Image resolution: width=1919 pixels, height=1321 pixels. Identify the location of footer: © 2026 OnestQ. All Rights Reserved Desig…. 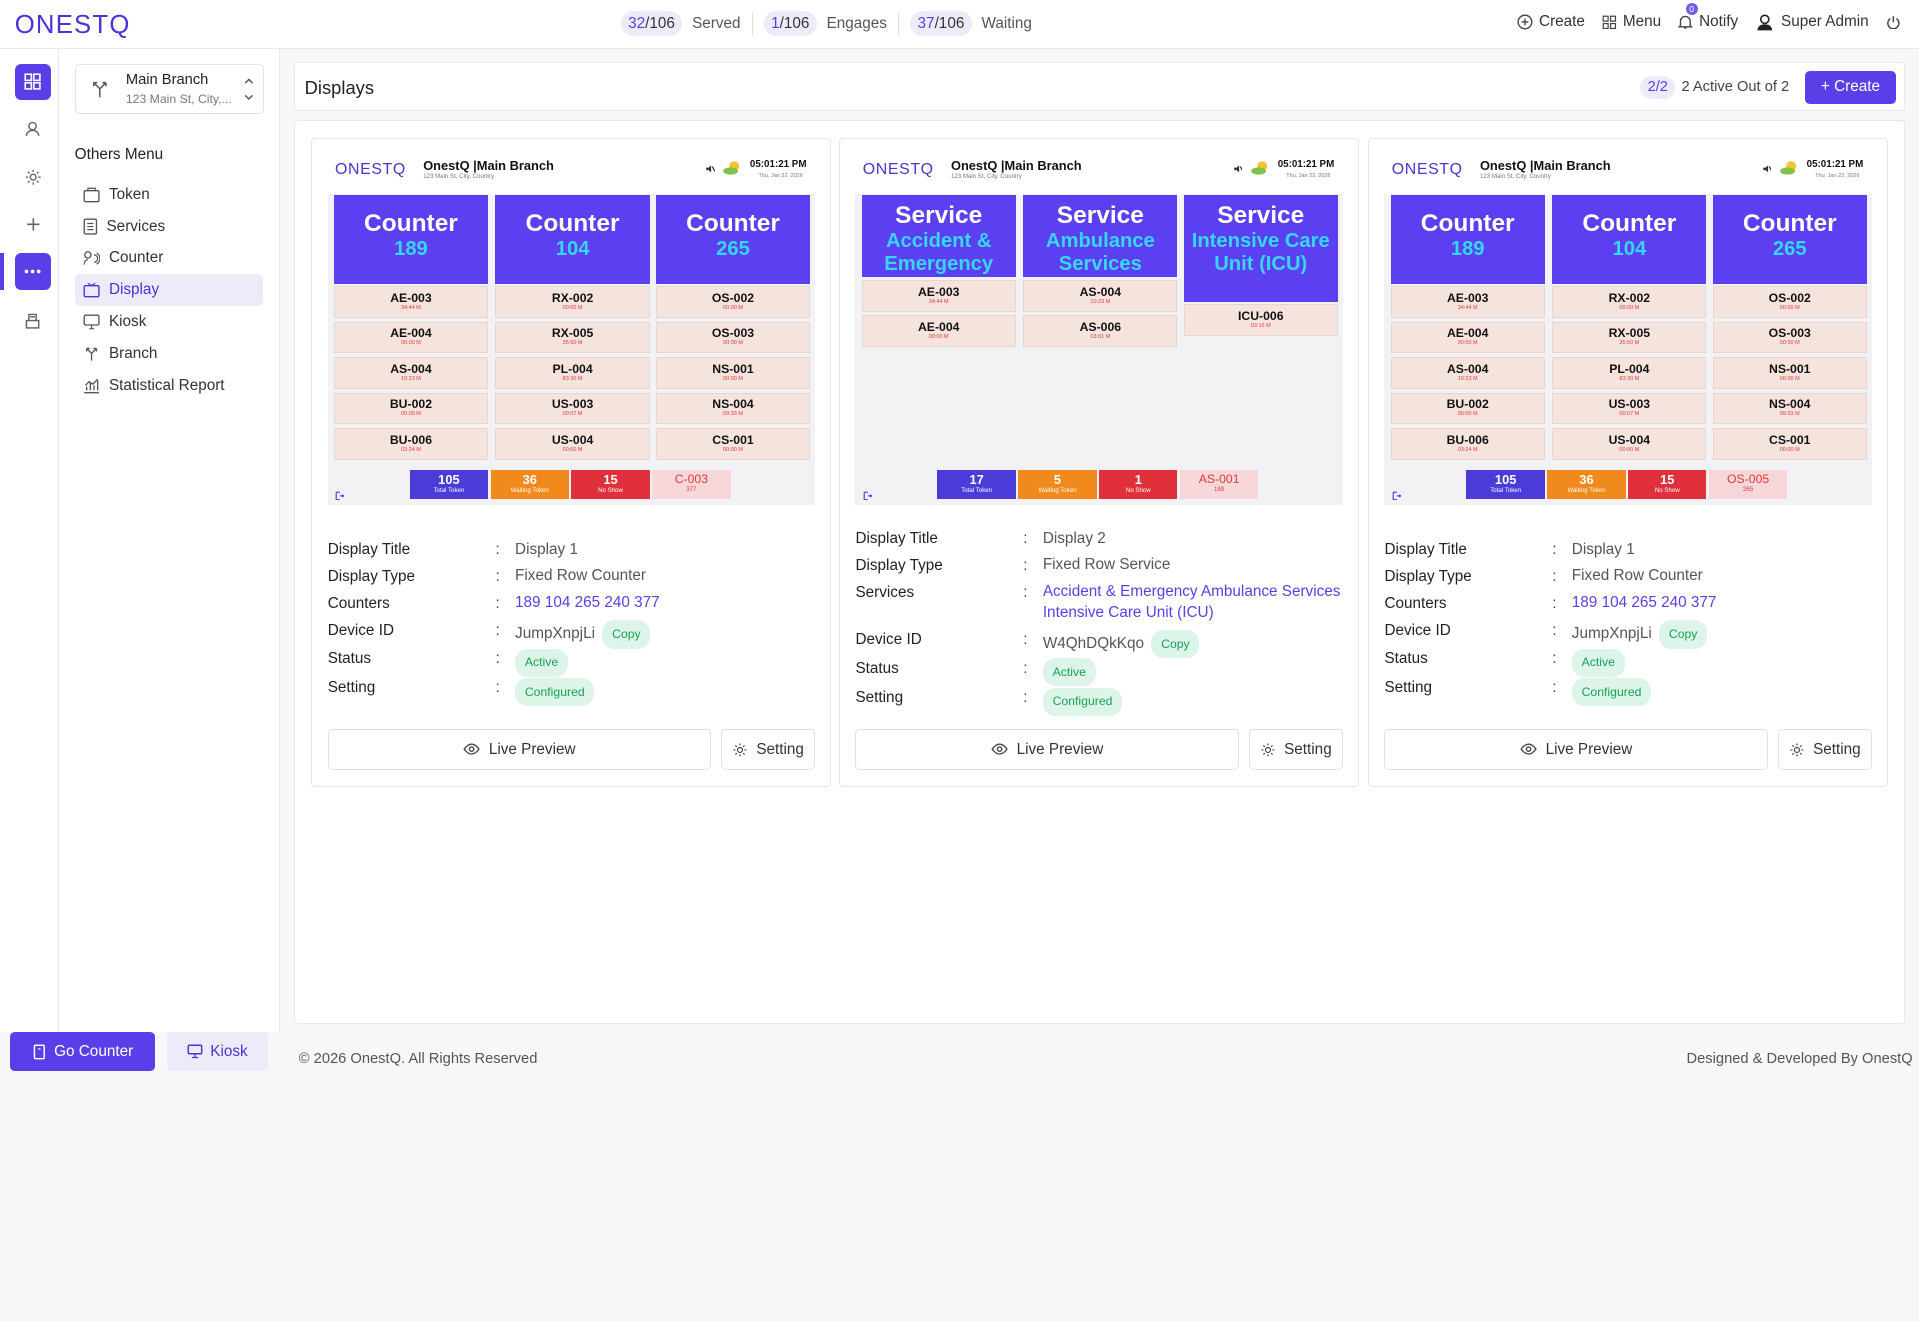
(1099, 1059).